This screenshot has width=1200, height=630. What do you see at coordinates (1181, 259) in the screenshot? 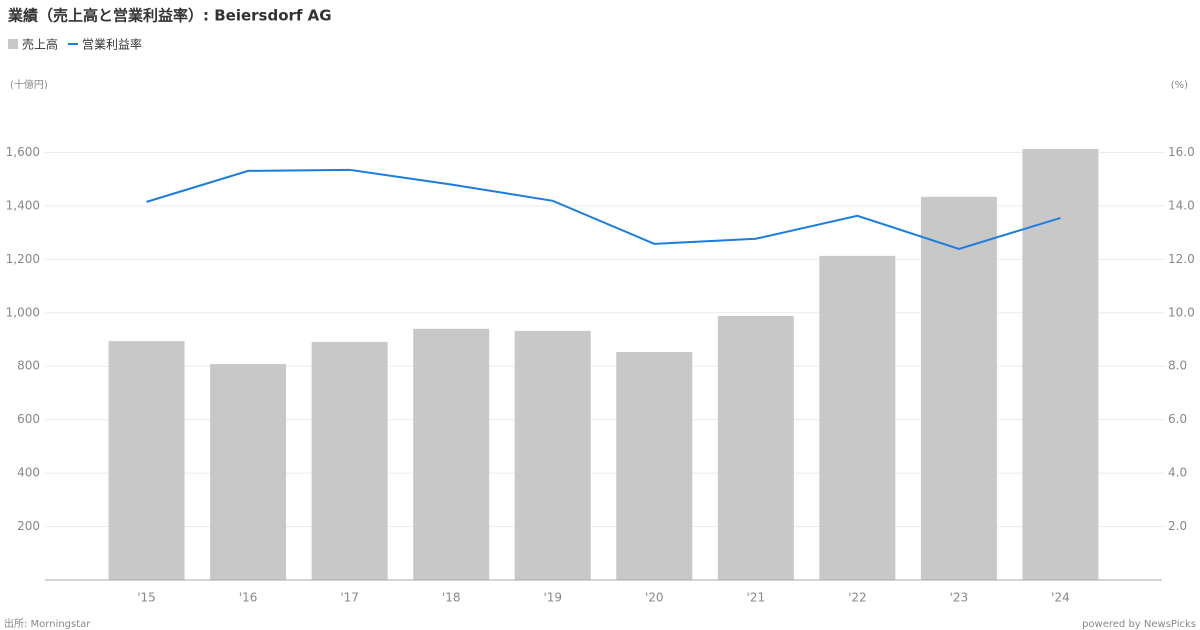
I see `y2-tick-label: 12.0` at bounding box center [1181, 259].